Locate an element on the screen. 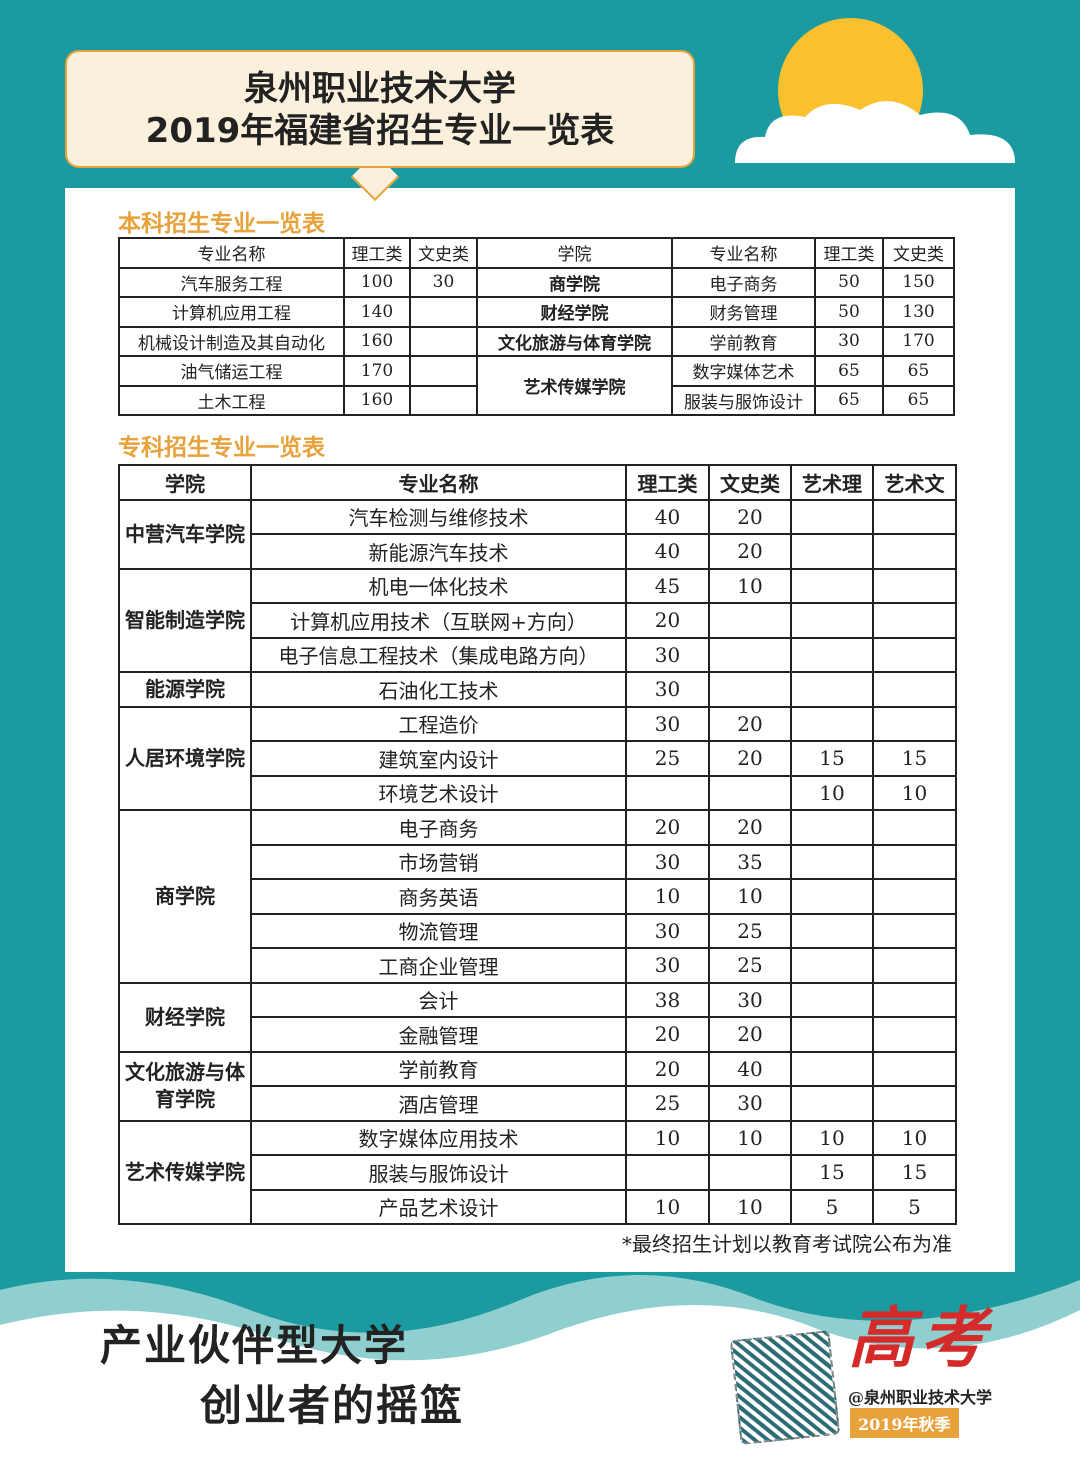 The width and height of the screenshot is (1080, 1472). table-row: 智能制造学院 机电一体化技术 45 10 is located at coordinates (537, 620).